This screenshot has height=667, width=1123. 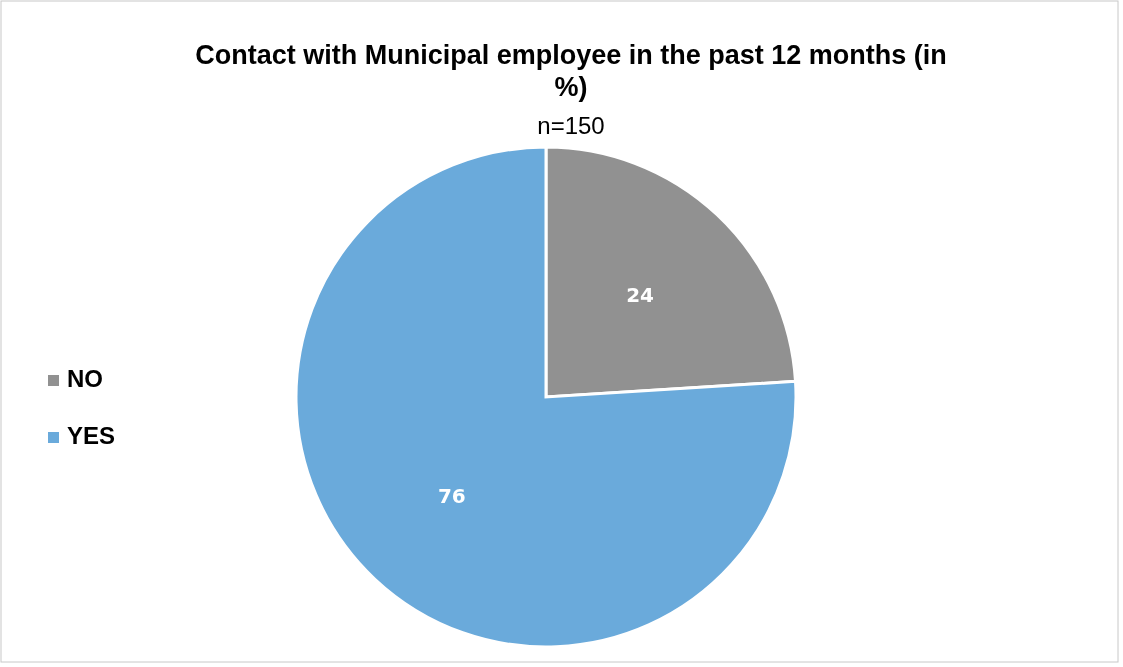 I want to click on data-label: 76, so click(x=451, y=495).